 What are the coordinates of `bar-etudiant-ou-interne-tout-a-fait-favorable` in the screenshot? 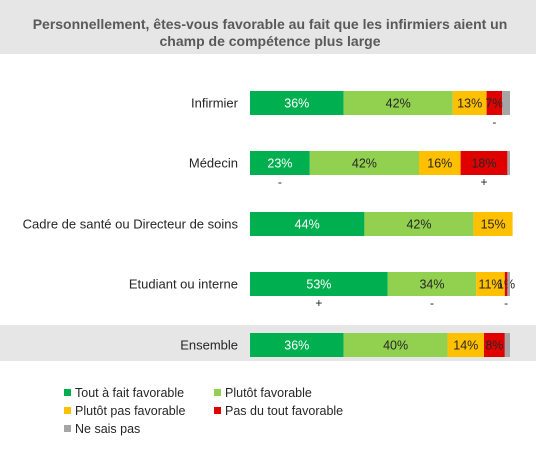 It's located at (319, 284).